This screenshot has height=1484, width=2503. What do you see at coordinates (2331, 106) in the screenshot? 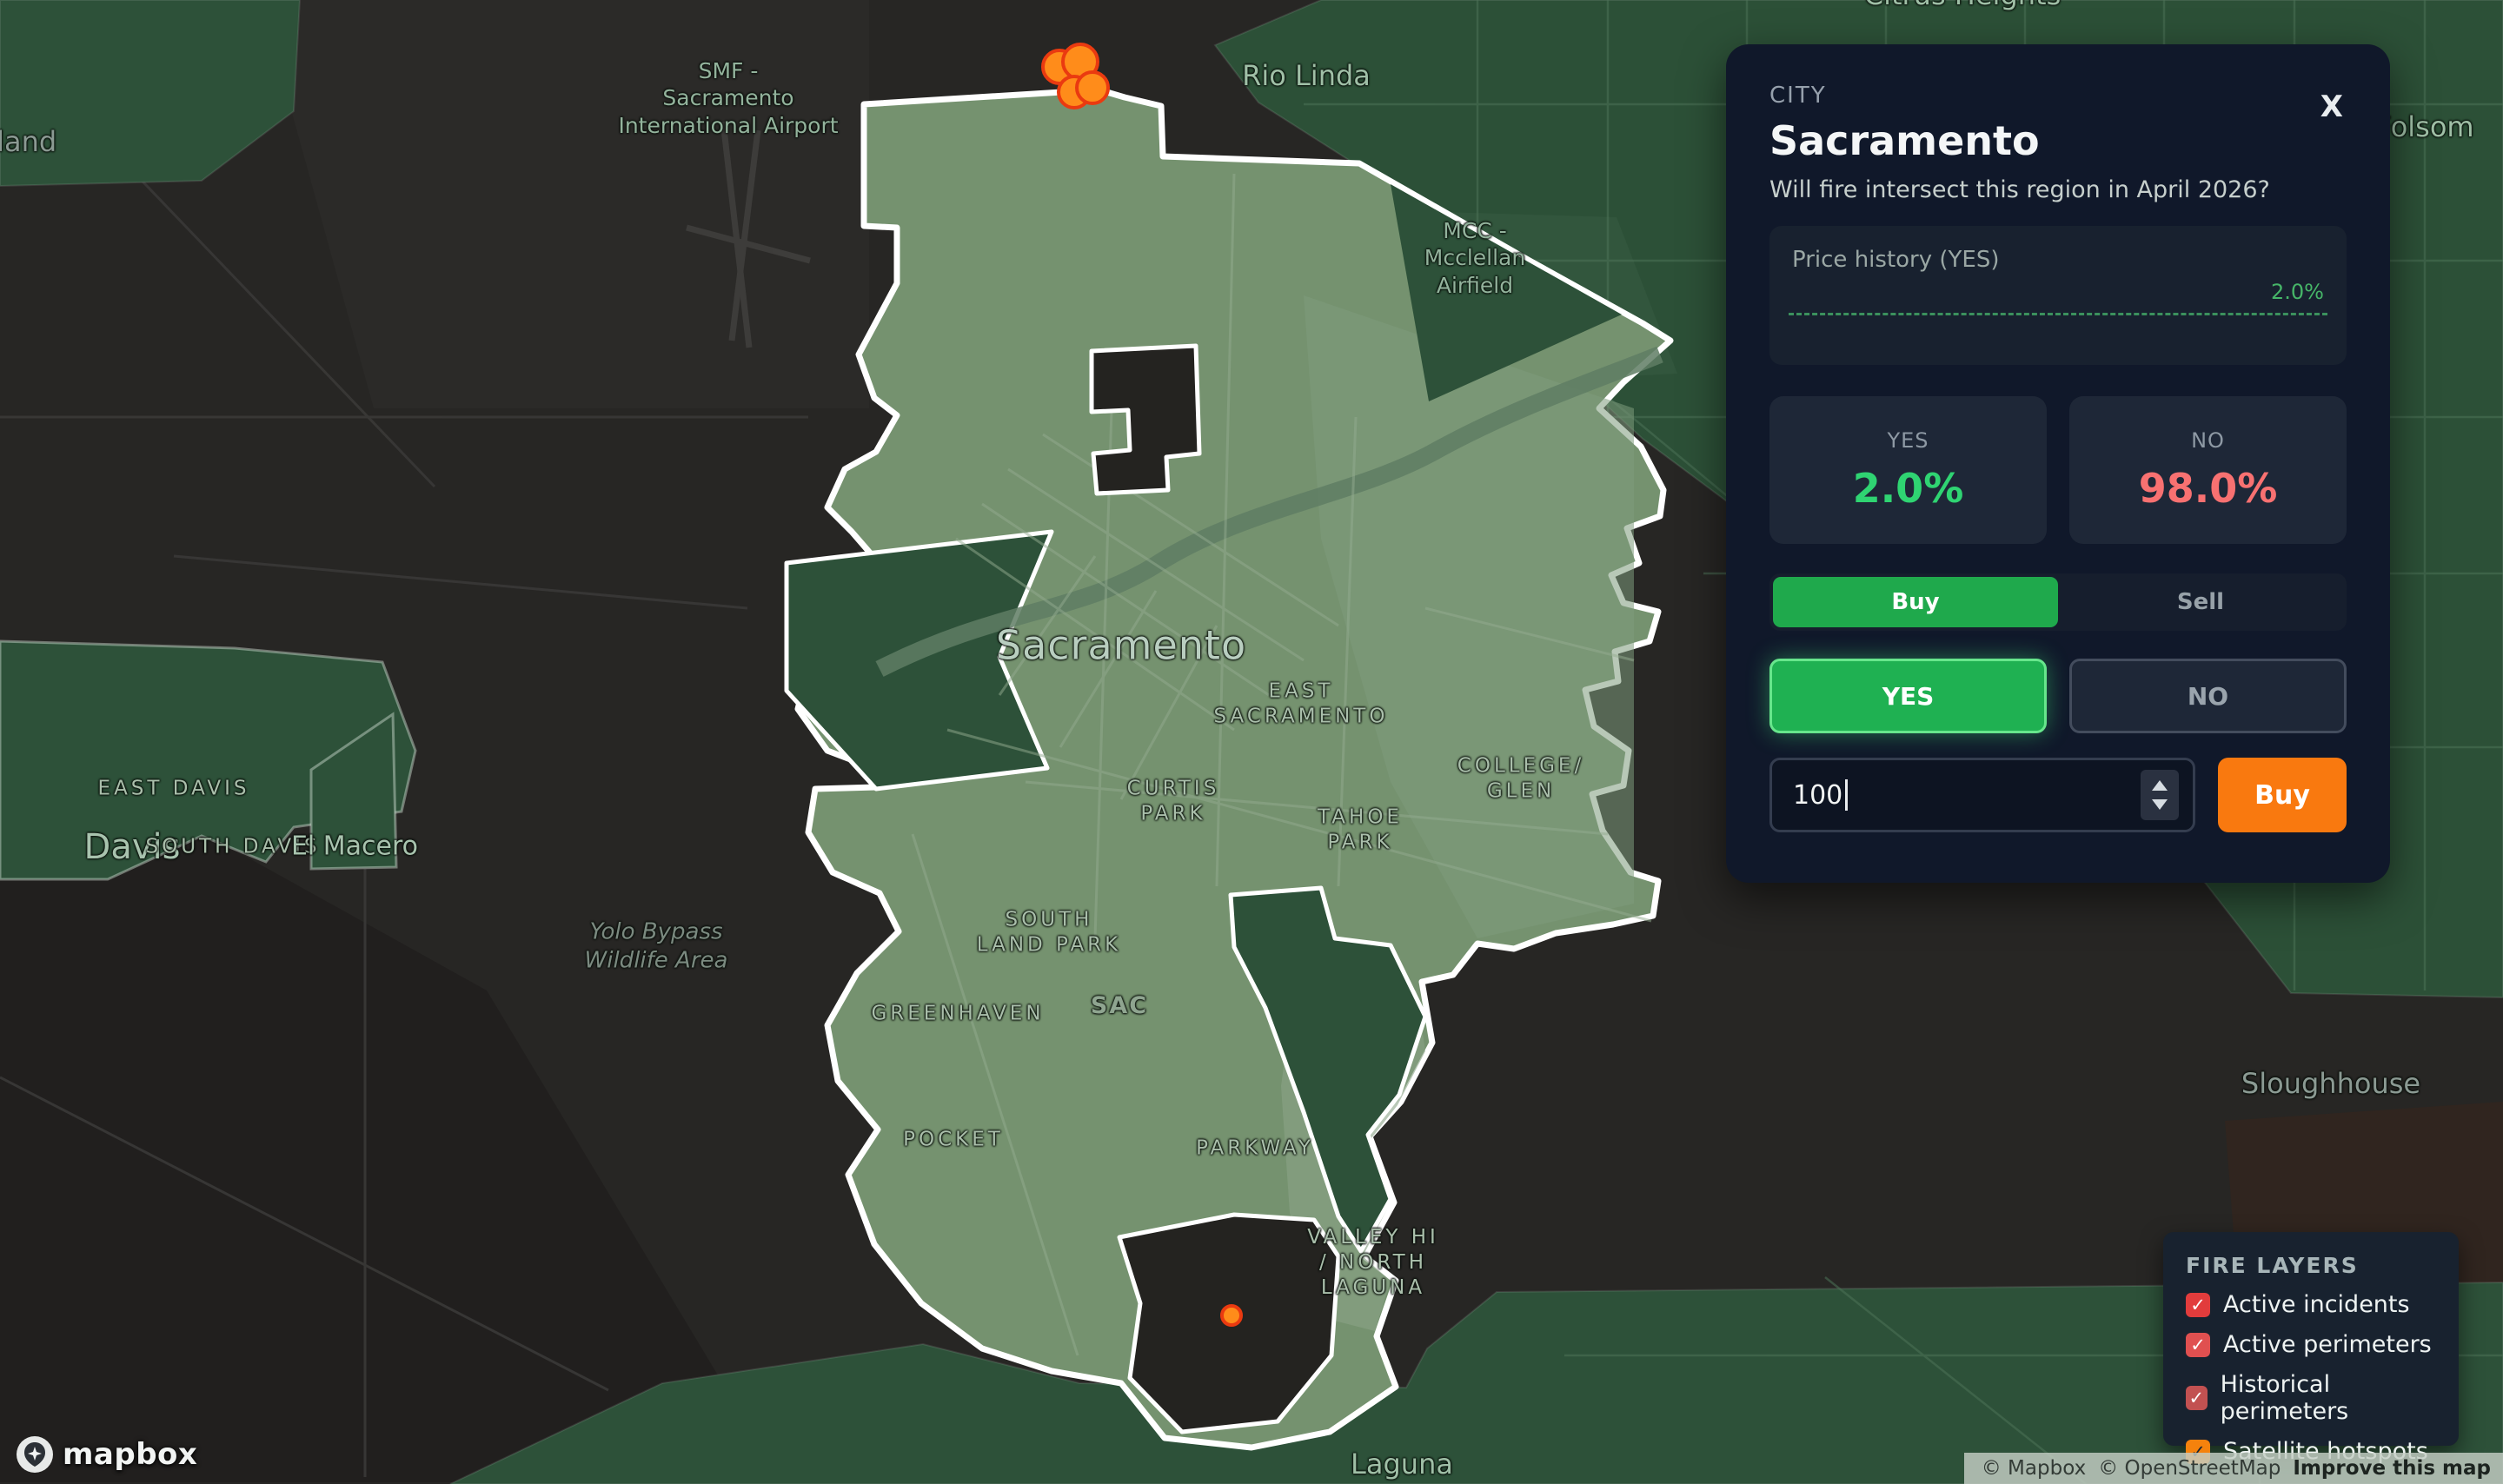
I see `close-icon: X` at bounding box center [2331, 106].